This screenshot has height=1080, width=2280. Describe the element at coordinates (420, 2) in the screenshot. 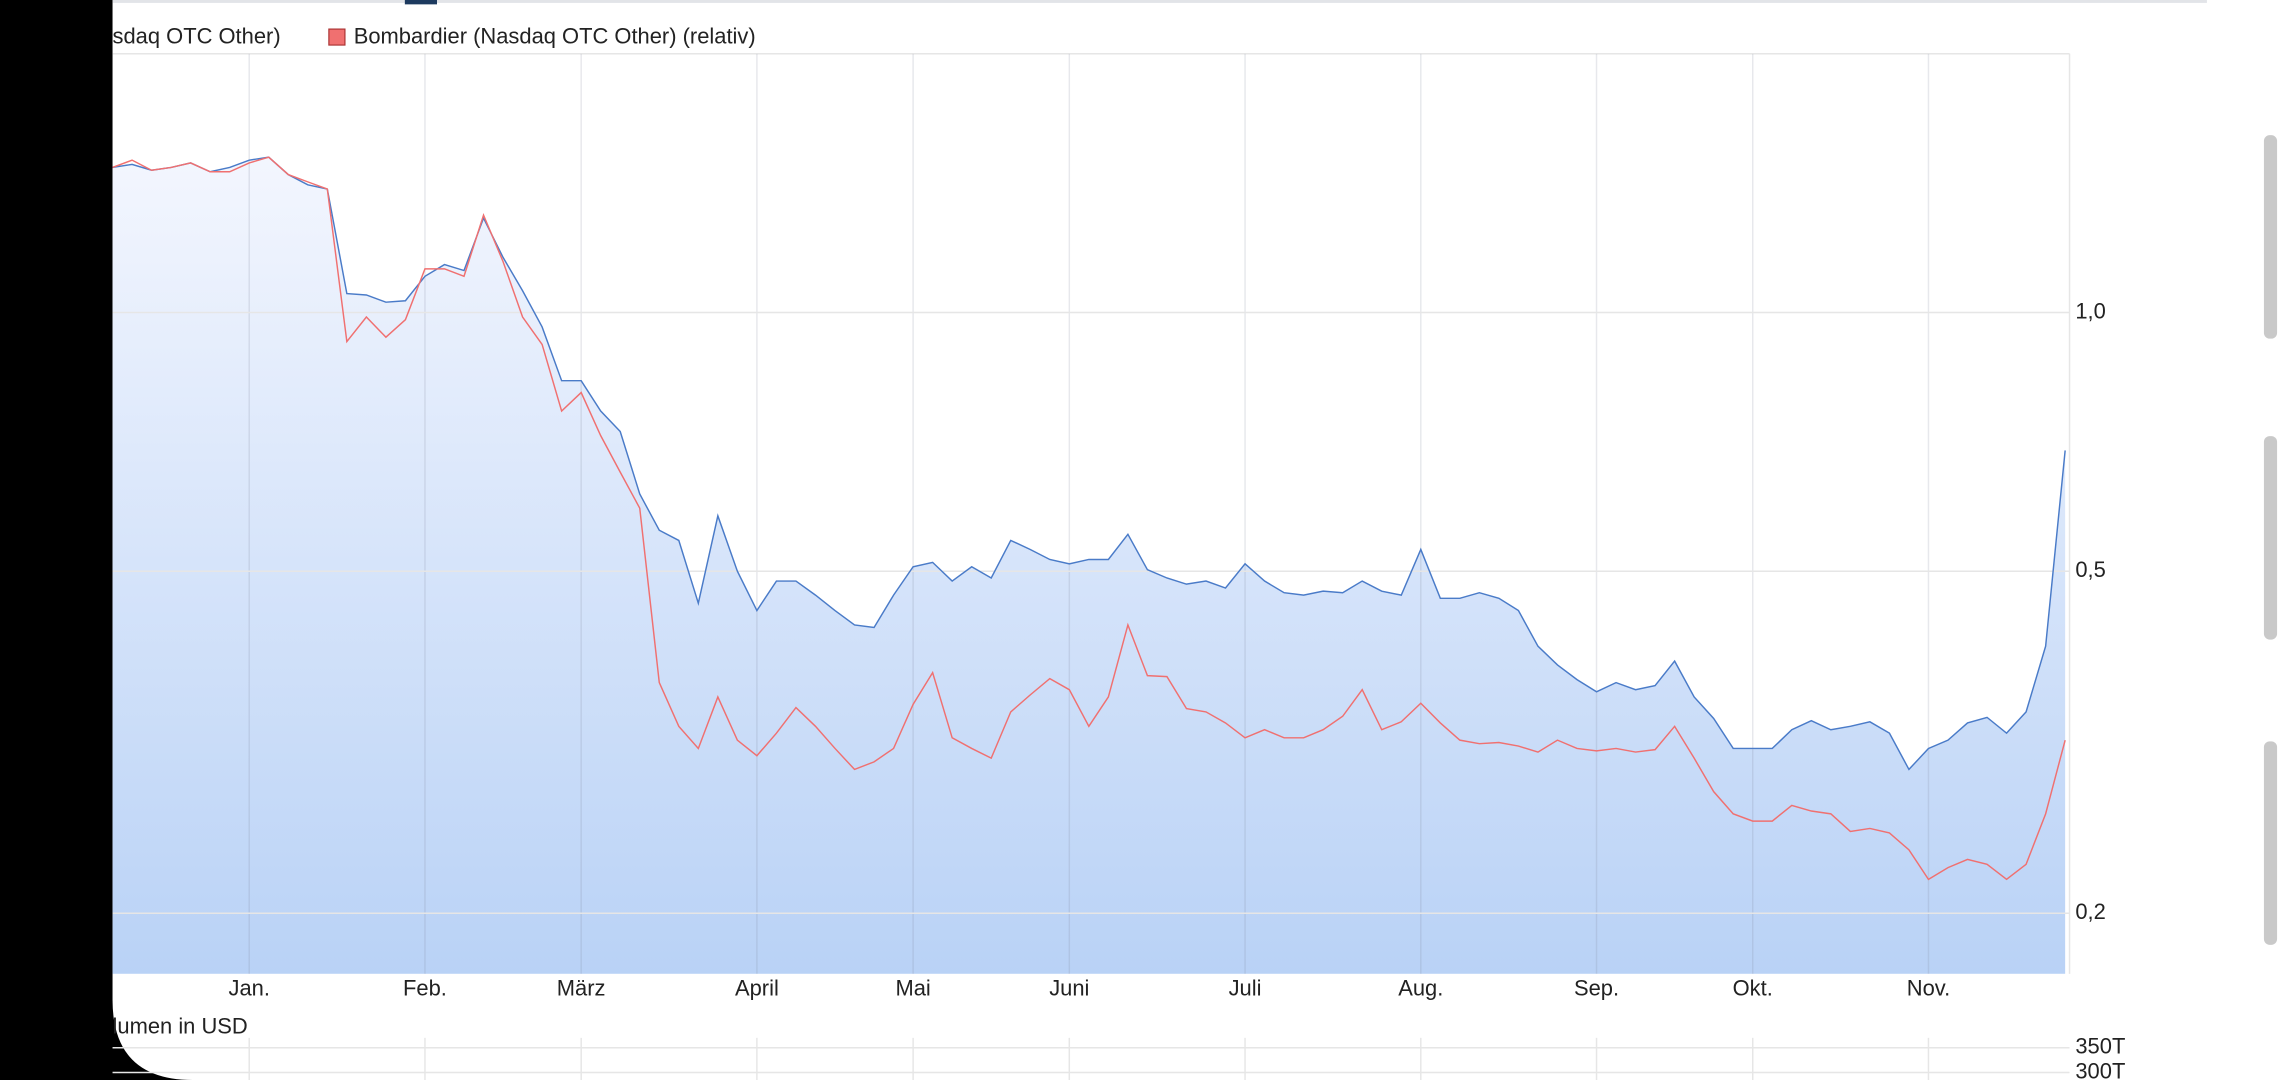

I see `tab-indicator` at that location.